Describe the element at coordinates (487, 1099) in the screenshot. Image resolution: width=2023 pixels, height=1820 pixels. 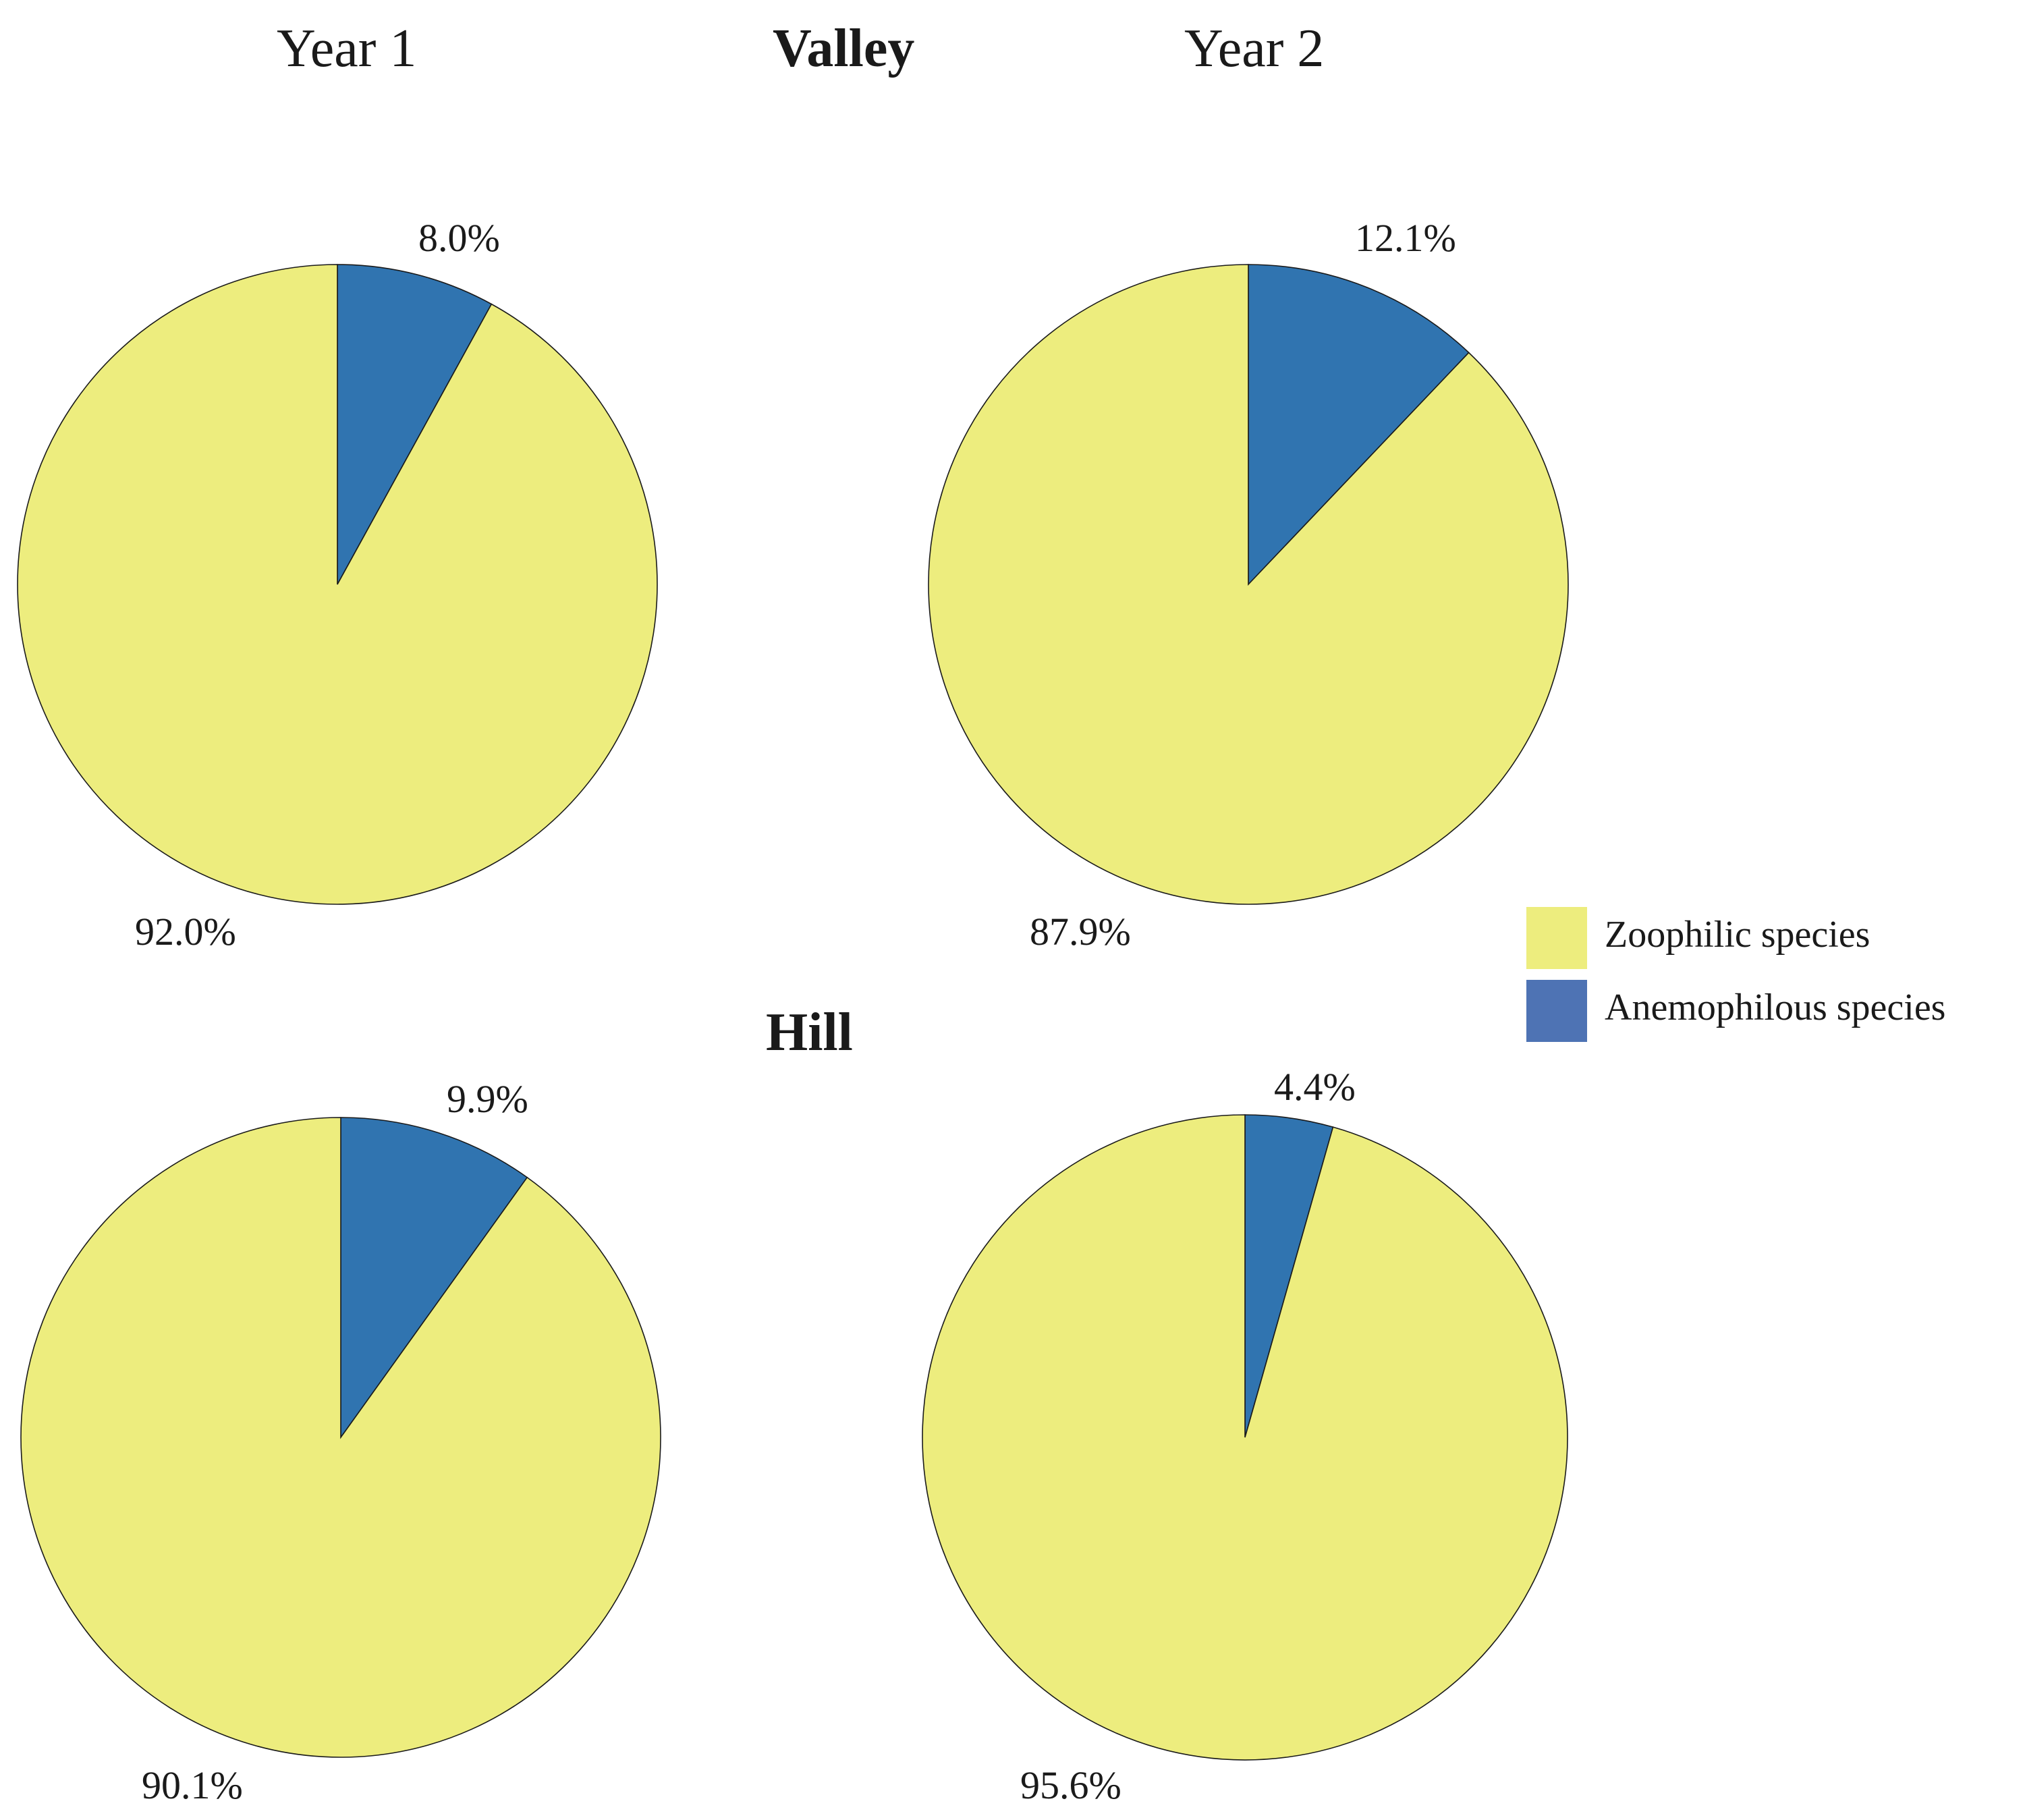
I see `data-label-anemophilous: 9.9%` at that location.